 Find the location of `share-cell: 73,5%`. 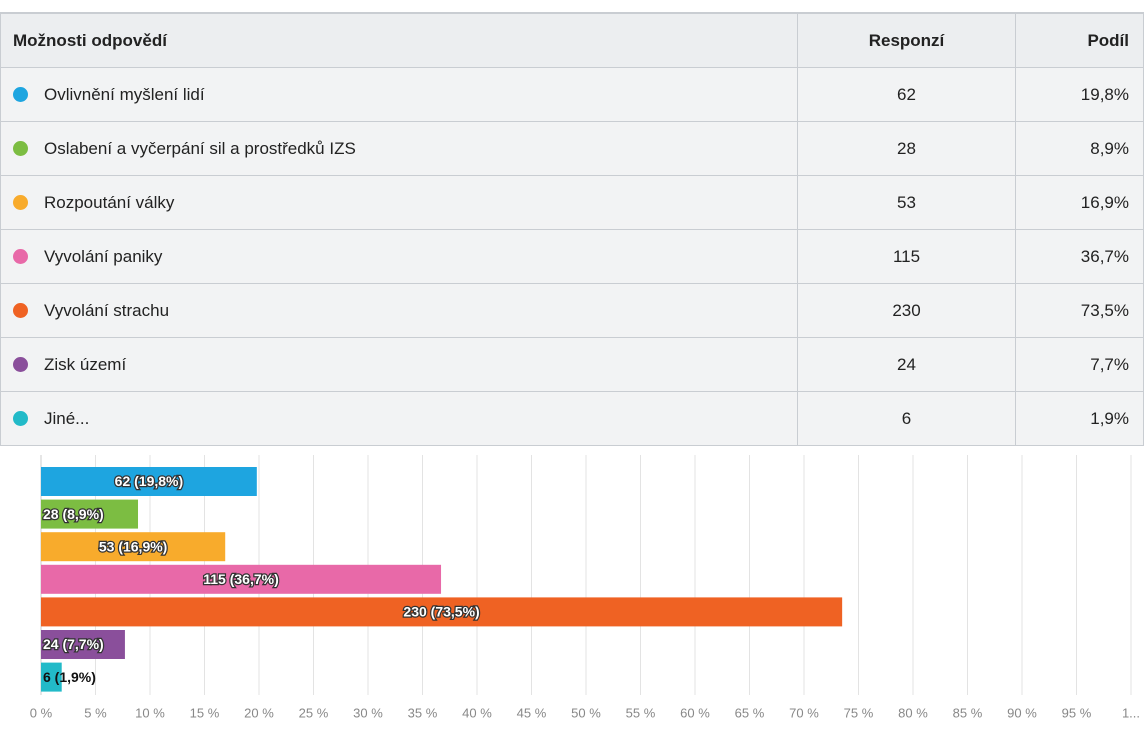

share-cell: 73,5% is located at coordinates (1079, 310).